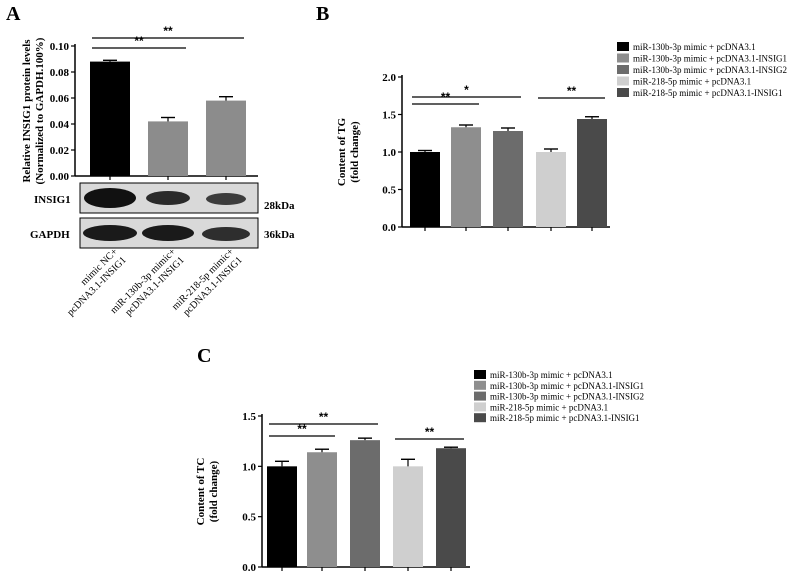 This screenshot has width=791, height=572. What do you see at coordinates (572, 91) in the screenshot?
I see `b-significance-label: **` at bounding box center [572, 91].